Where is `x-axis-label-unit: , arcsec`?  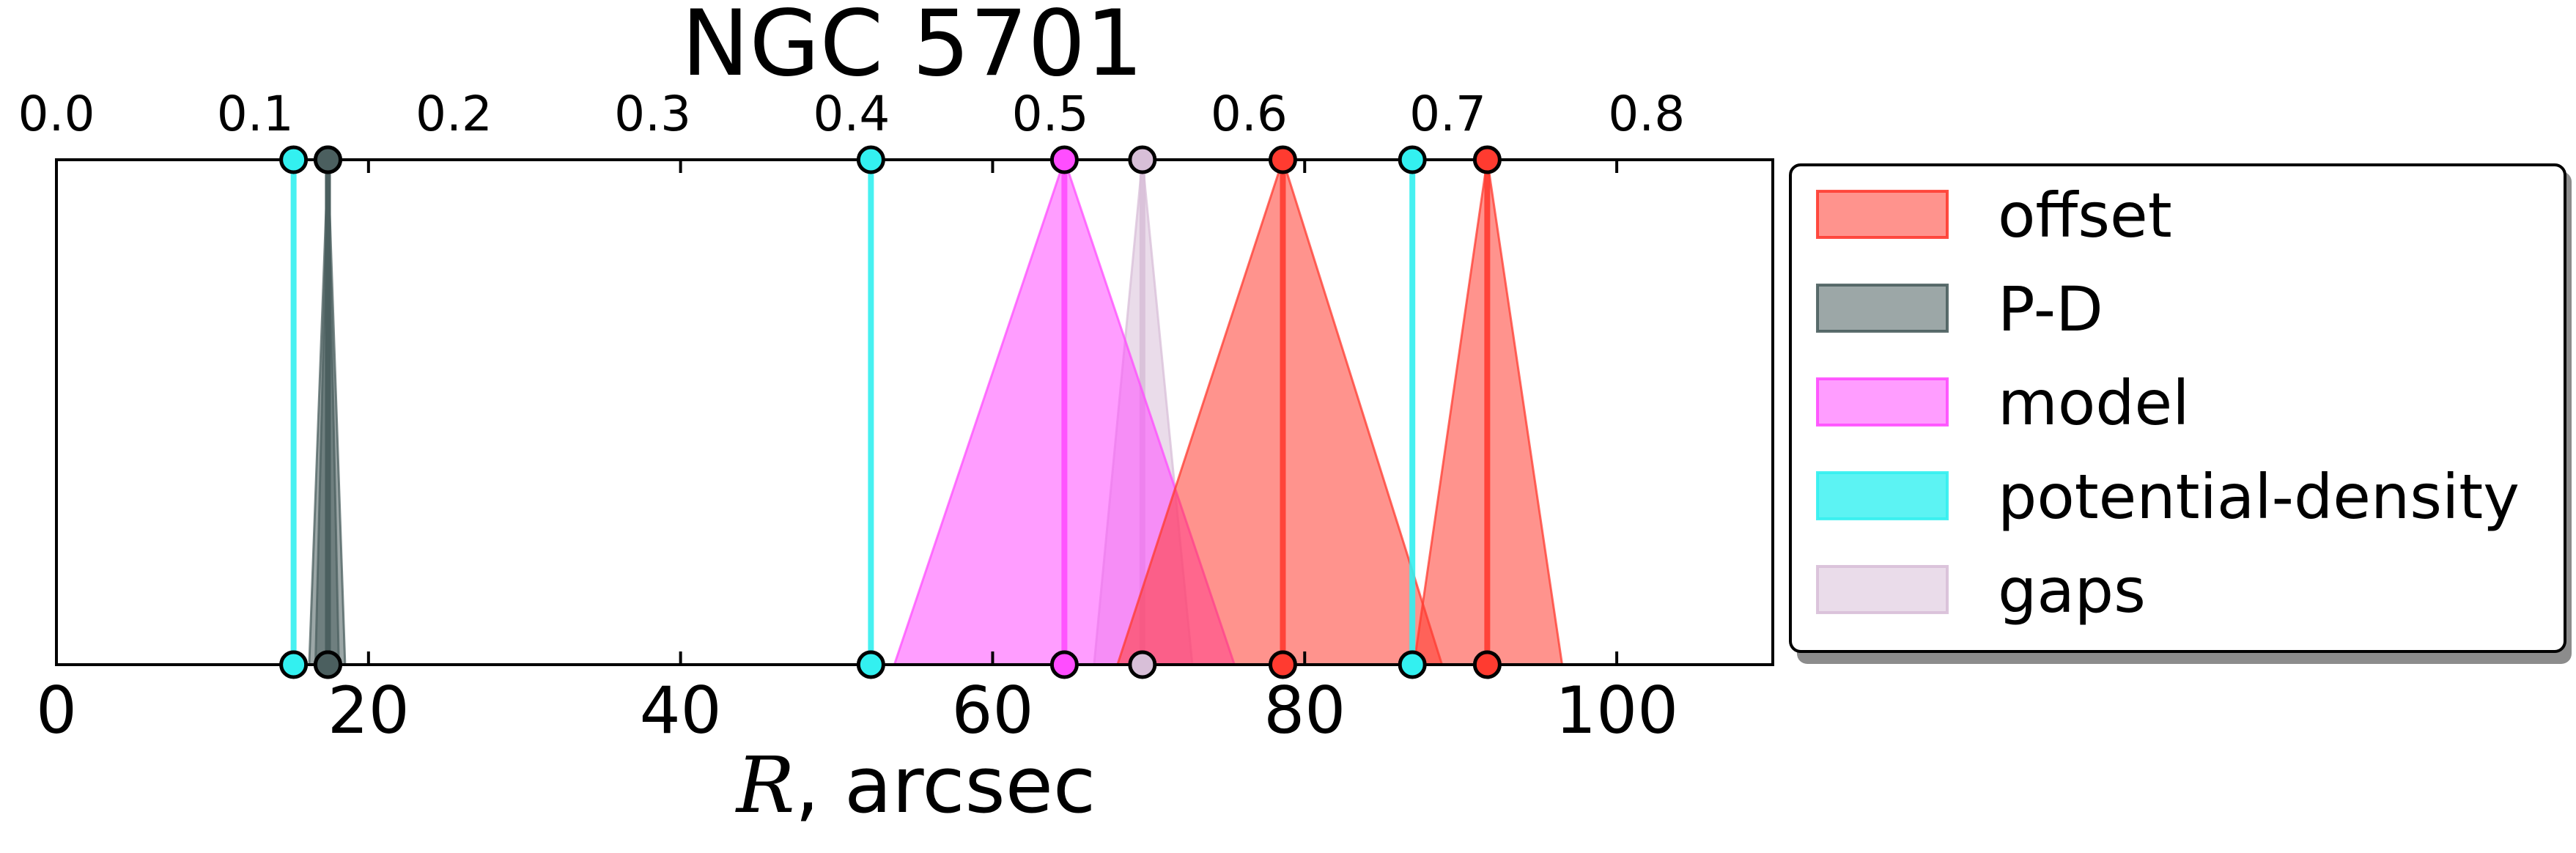
x-axis-label-unit: , arcsec is located at coordinates (945, 785).